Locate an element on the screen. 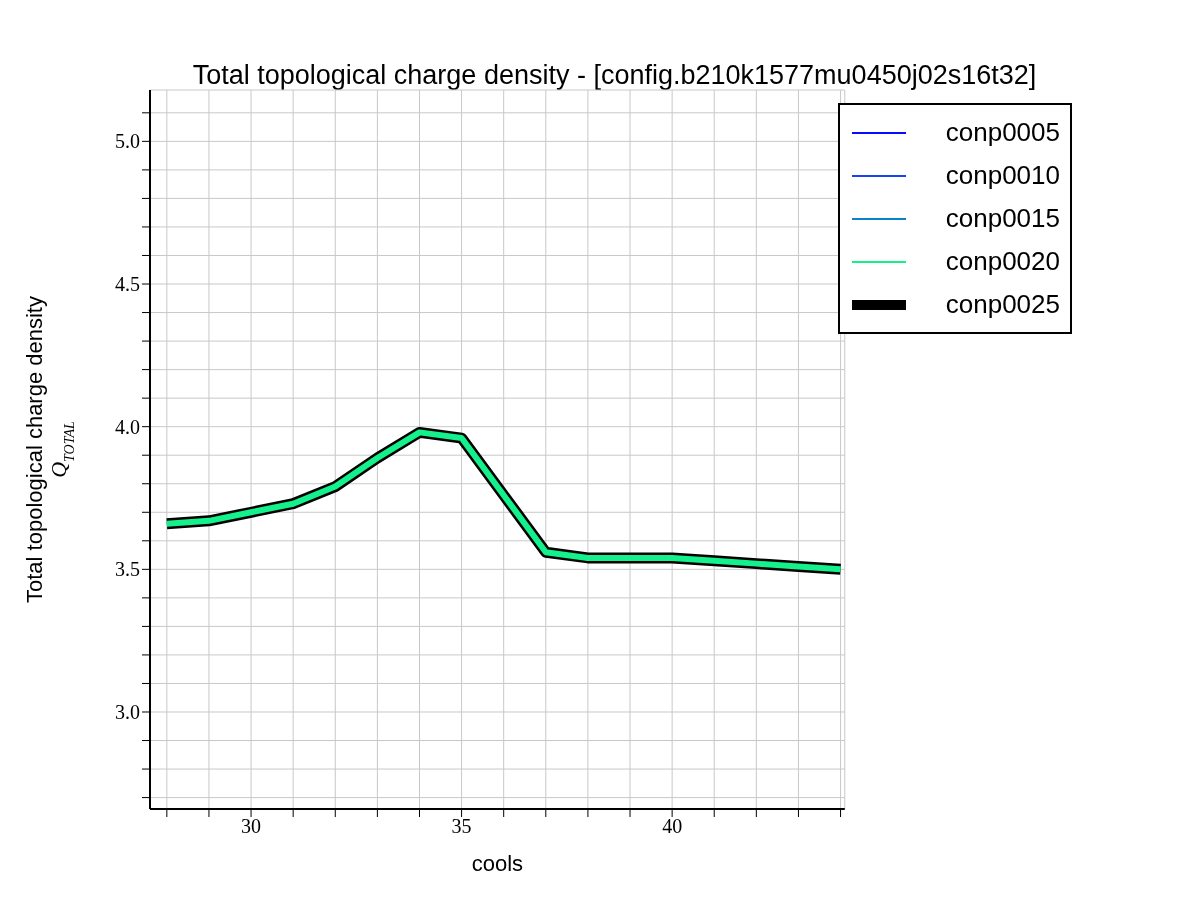 The image size is (1200, 900). legend-label: conp0025 is located at coordinates (1002, 304).